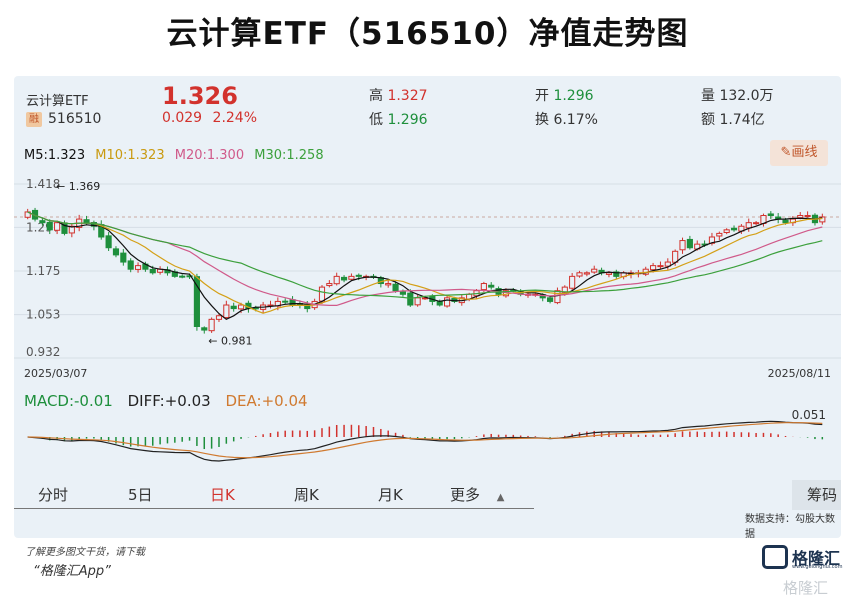 The image size is (855, 602). I want to click on ma5-label: M5:1.323, so click(55, 155).